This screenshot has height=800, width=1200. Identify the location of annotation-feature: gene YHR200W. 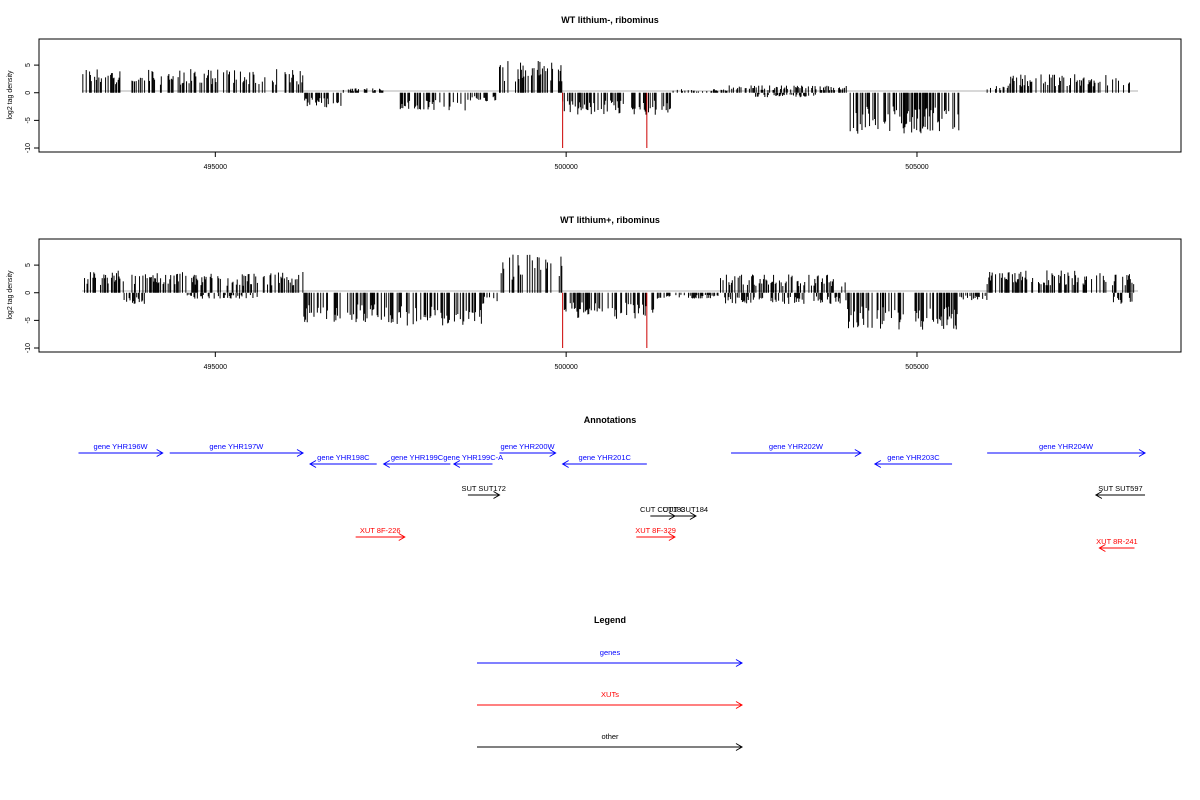
(528, 449).